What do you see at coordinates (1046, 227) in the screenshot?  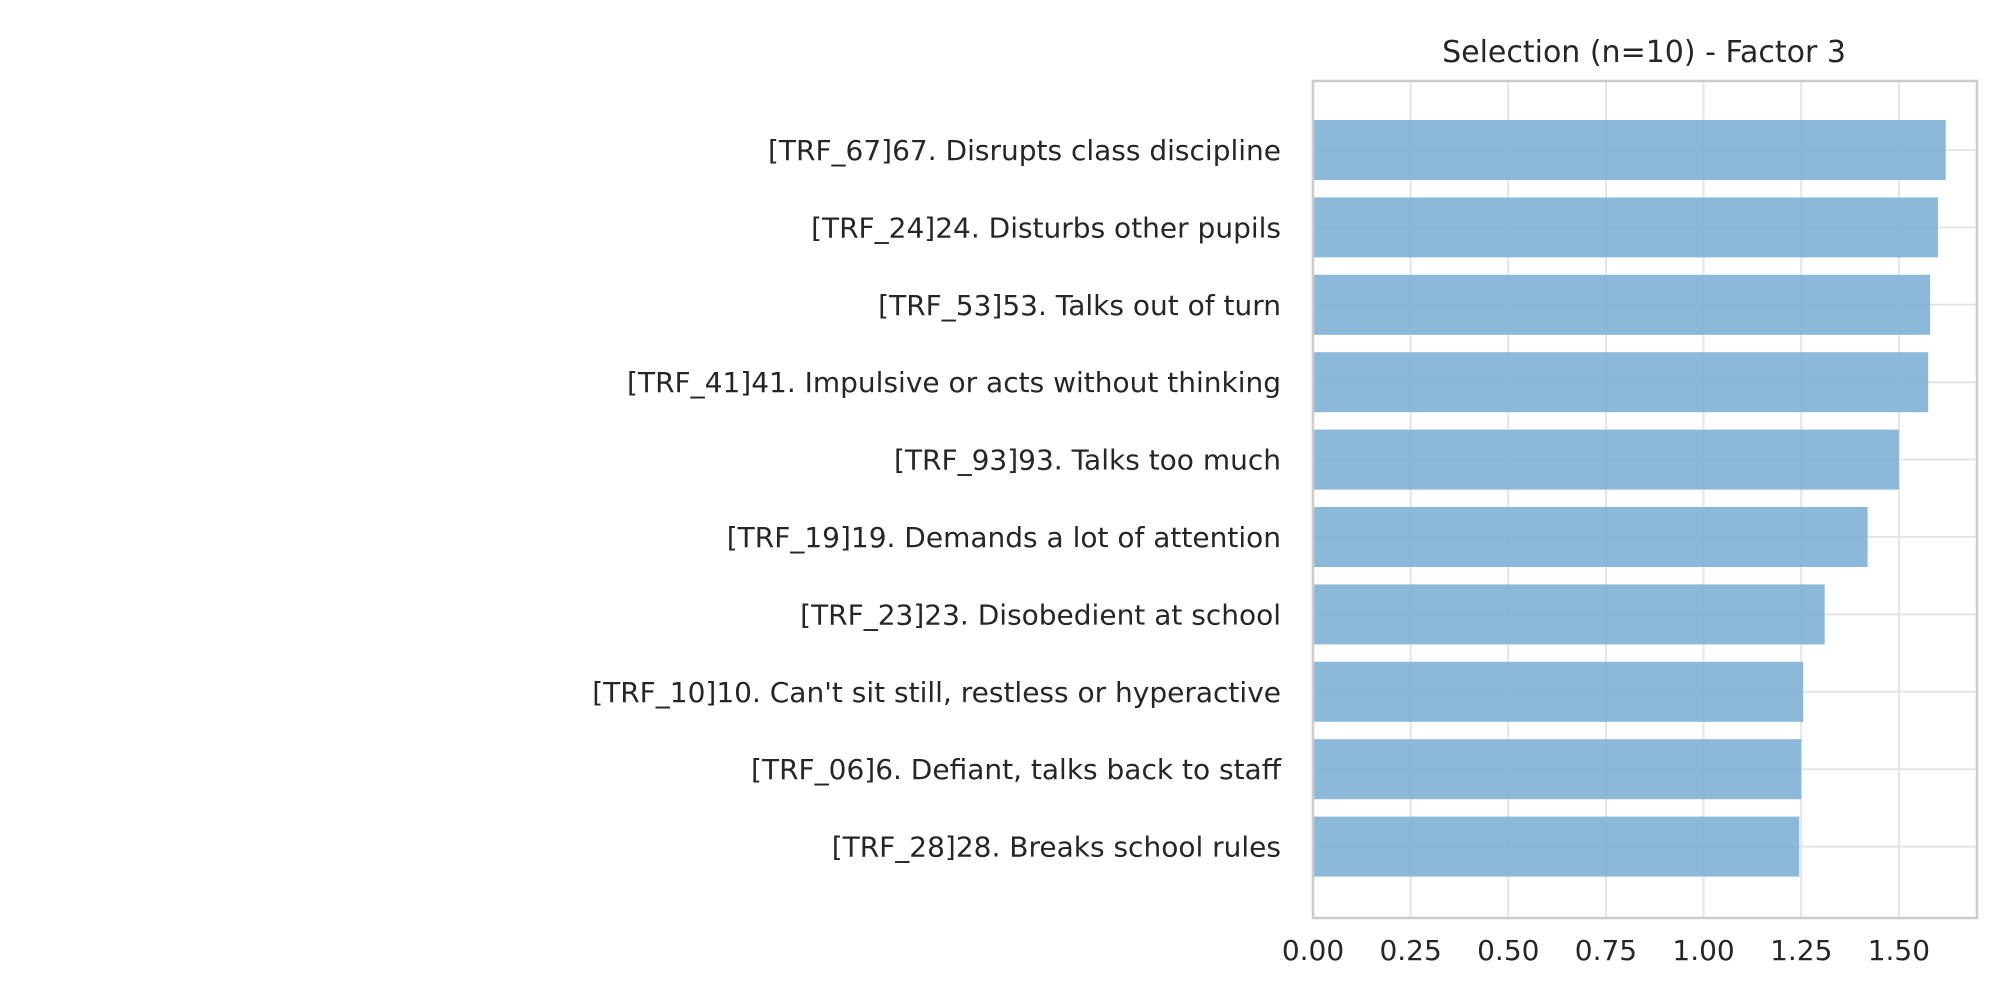 I see `category-label: [TRF_24]24. Disturbs other pupils` at bounding box center [1046, 227].